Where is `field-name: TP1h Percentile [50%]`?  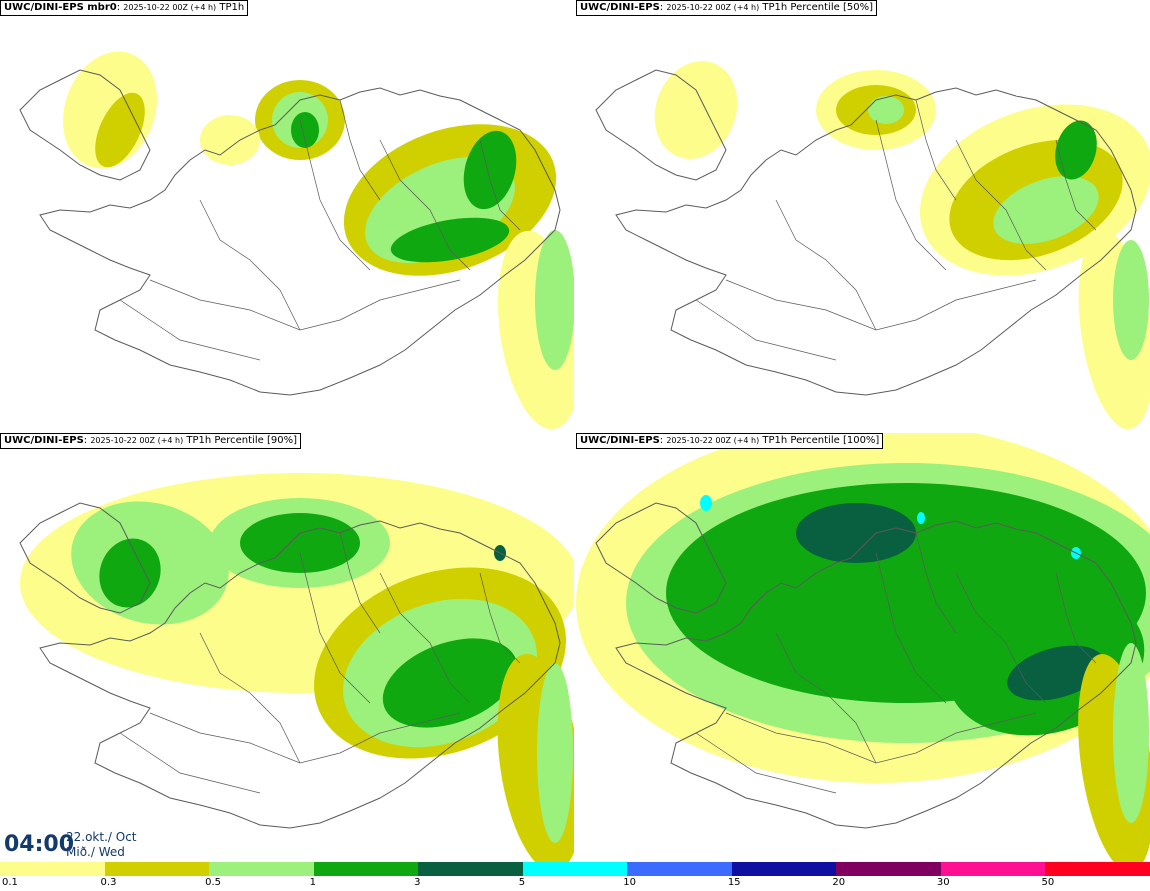 field-name: TP1h Percentile [50%] is located at coordinates (817, 7).